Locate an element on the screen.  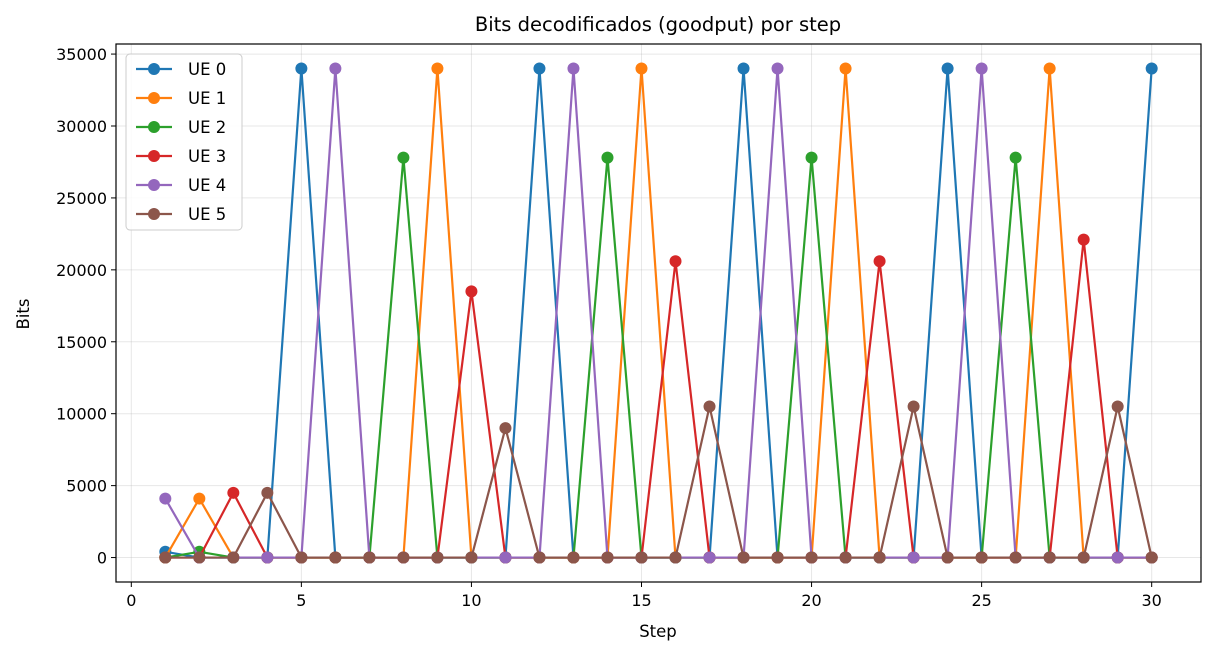
y-tick-label: 0 is located at coordinates (102, 558).